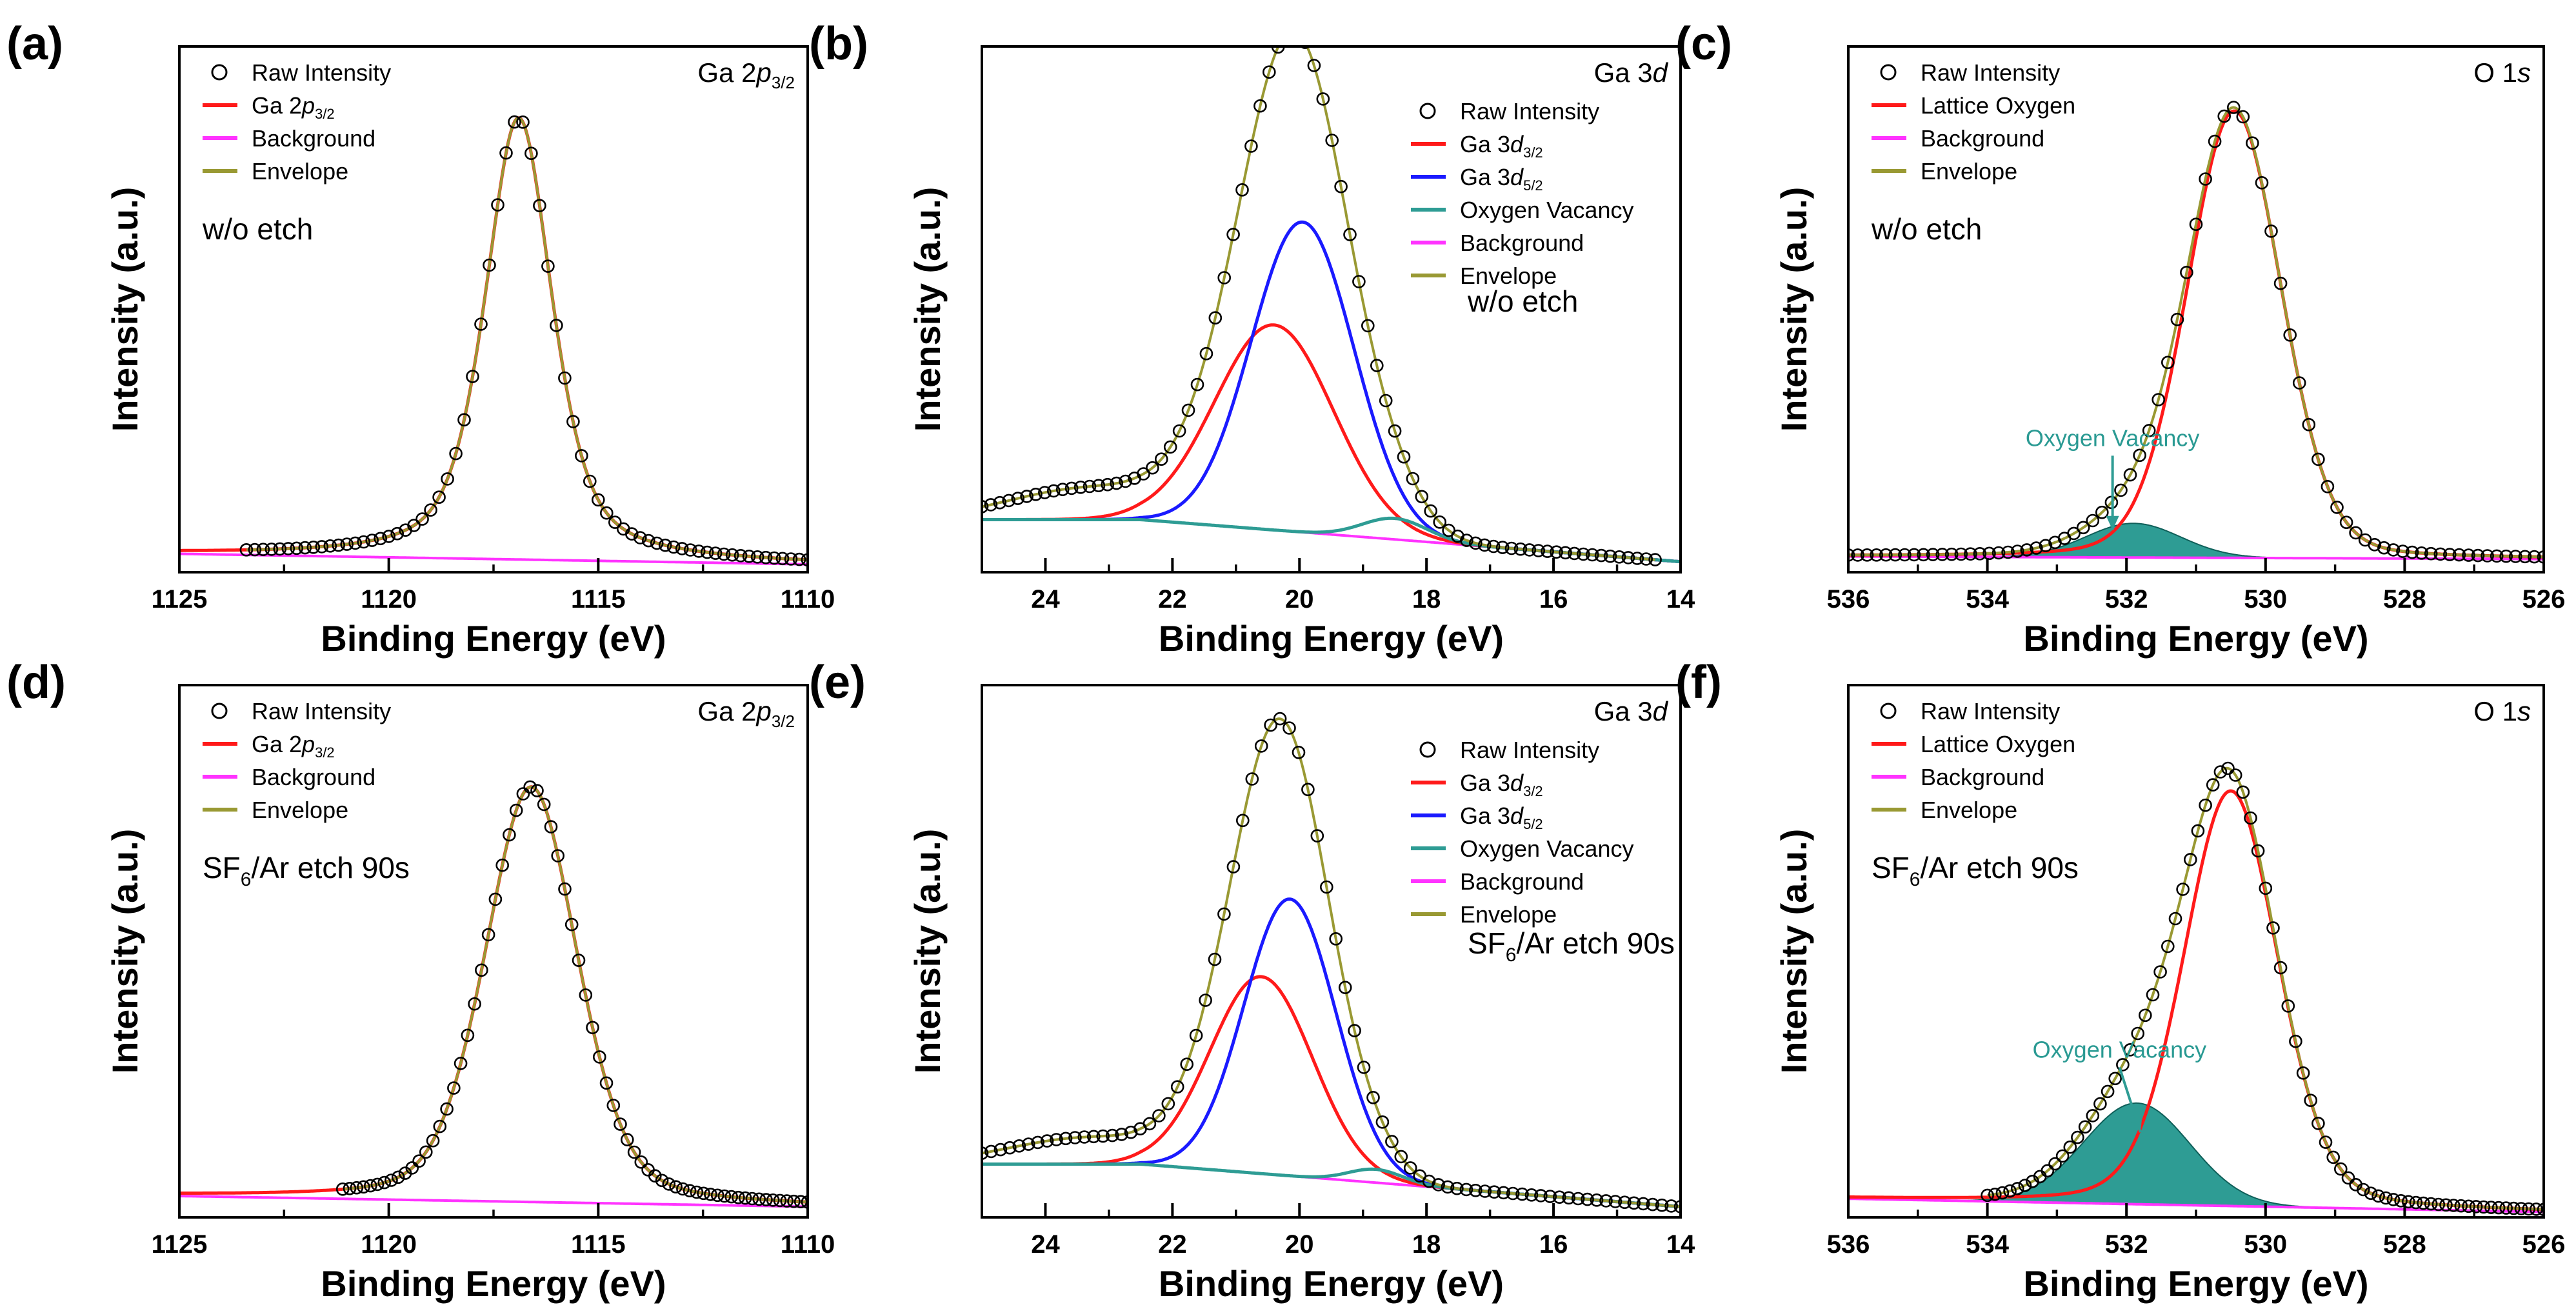 This screenshot has width=2576, height=1307. I want to click on legend-label-main: Oxygen Vacancy, so click(1546, 848).